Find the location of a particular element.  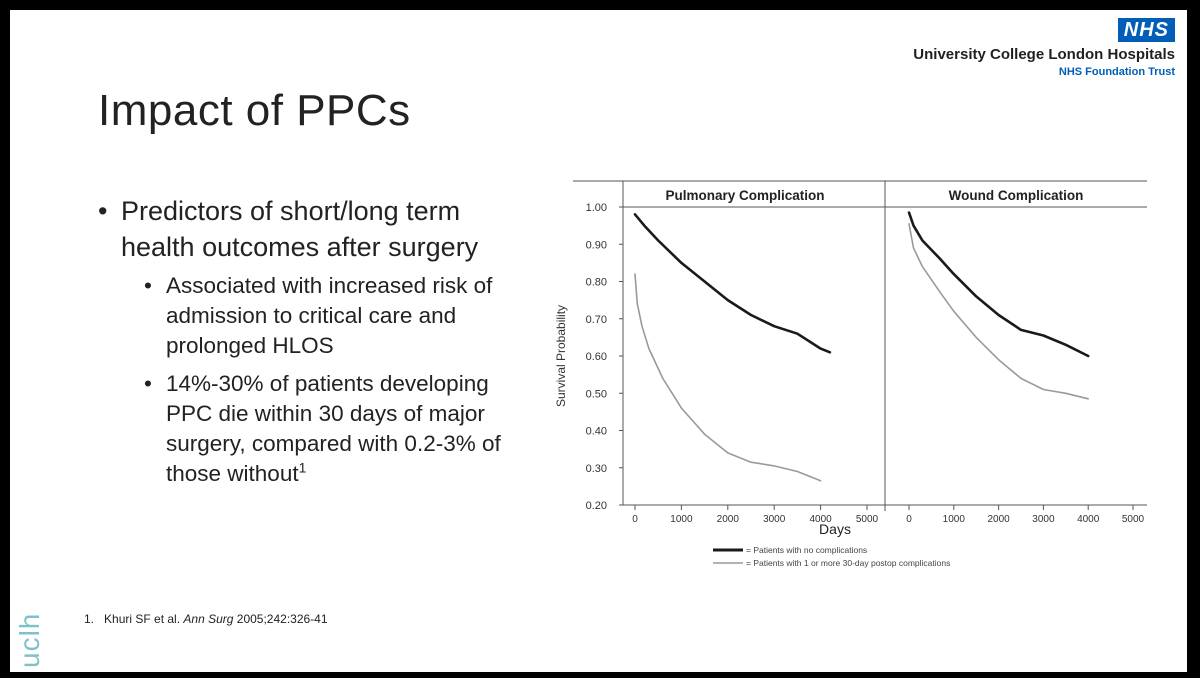

reference-citation: 2005;242:326-41 is located at coordinates (280, 619).